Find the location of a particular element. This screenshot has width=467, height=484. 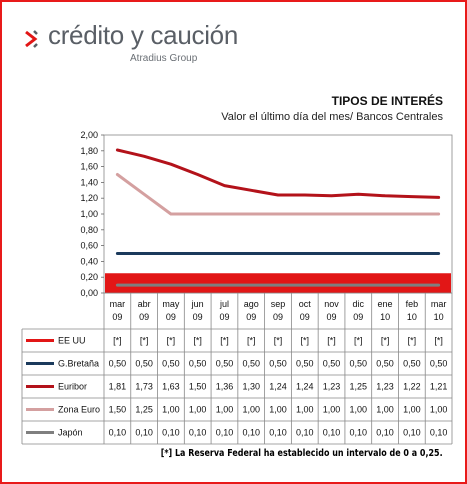

brand-group: Atradius Group is located at coordinates (164, 58).